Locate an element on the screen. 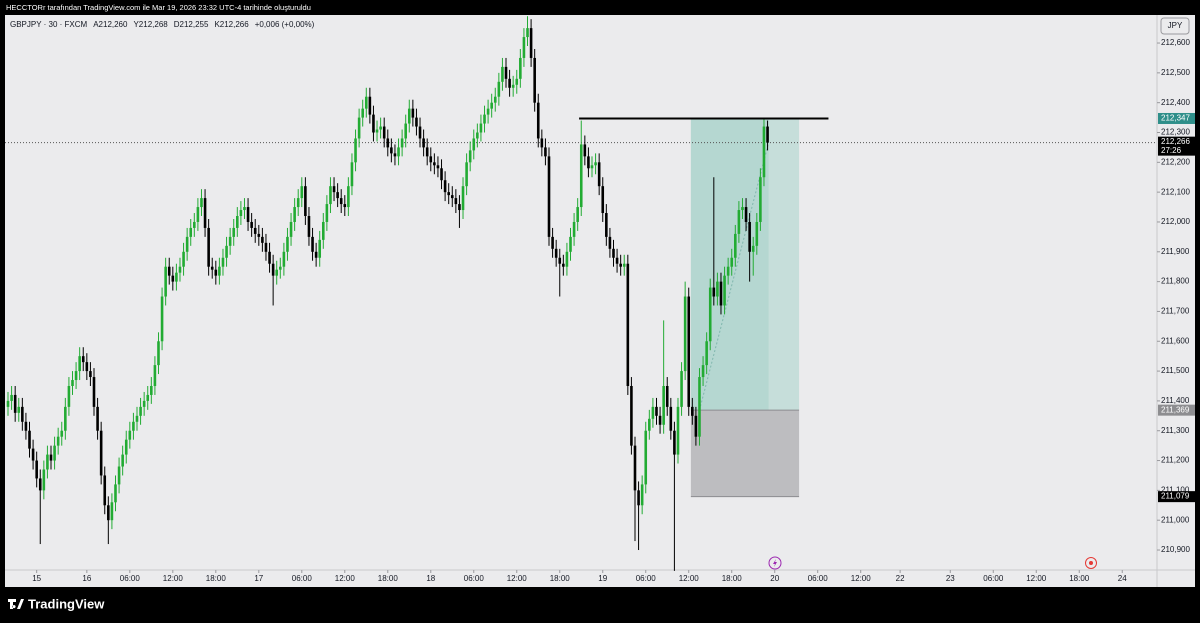  y-tick-label: 211,400 is located at coordinates (1175, 400).